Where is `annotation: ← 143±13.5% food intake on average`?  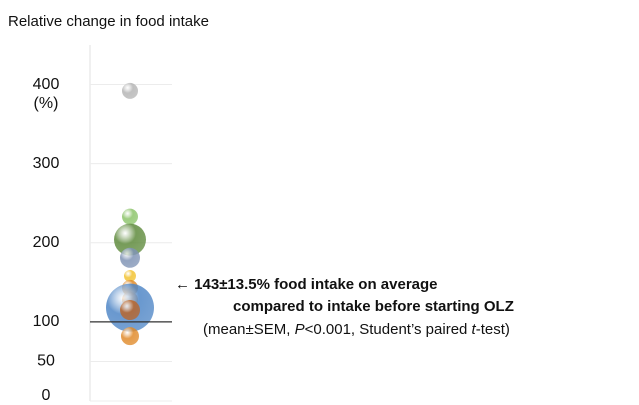 annotation: ← 143±13.5% food intake on average is located at coordinates (306, 284).